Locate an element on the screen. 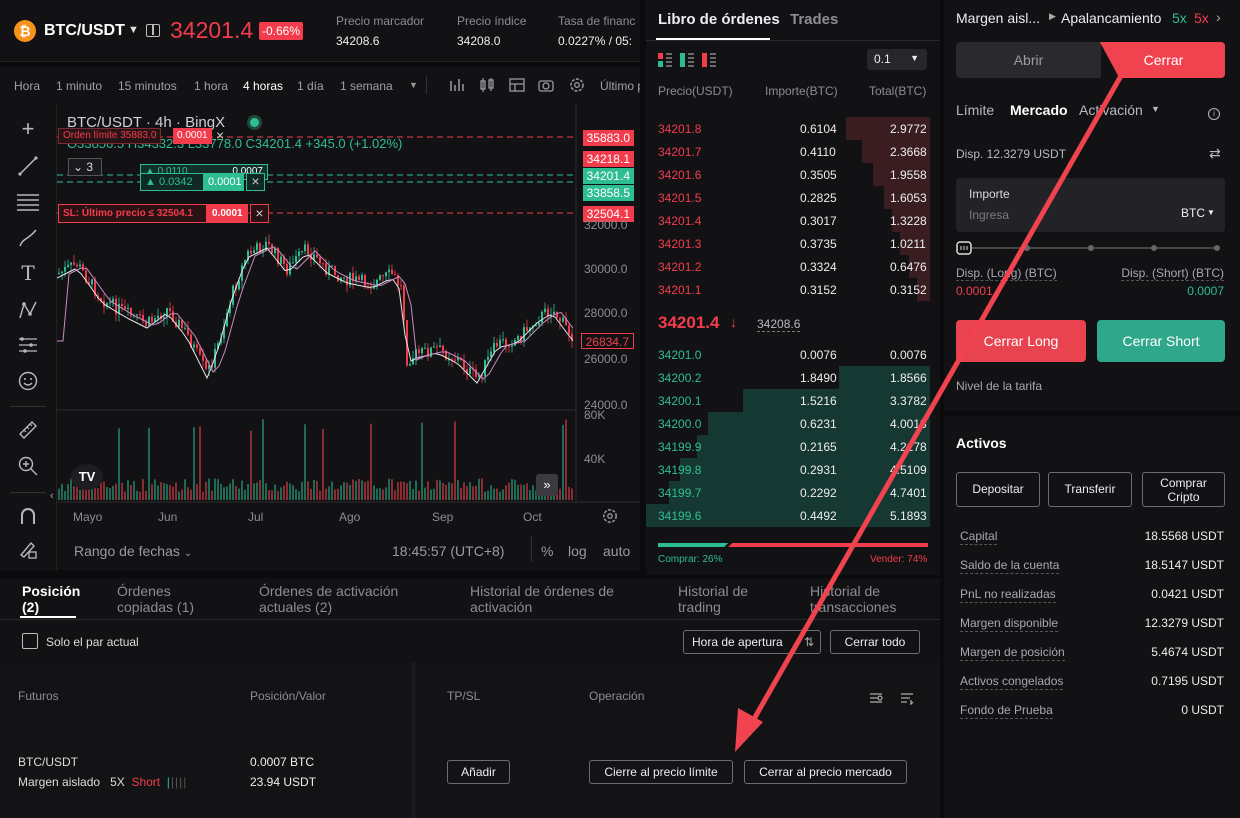  amount-slider is located at coordinates (1091, 248).